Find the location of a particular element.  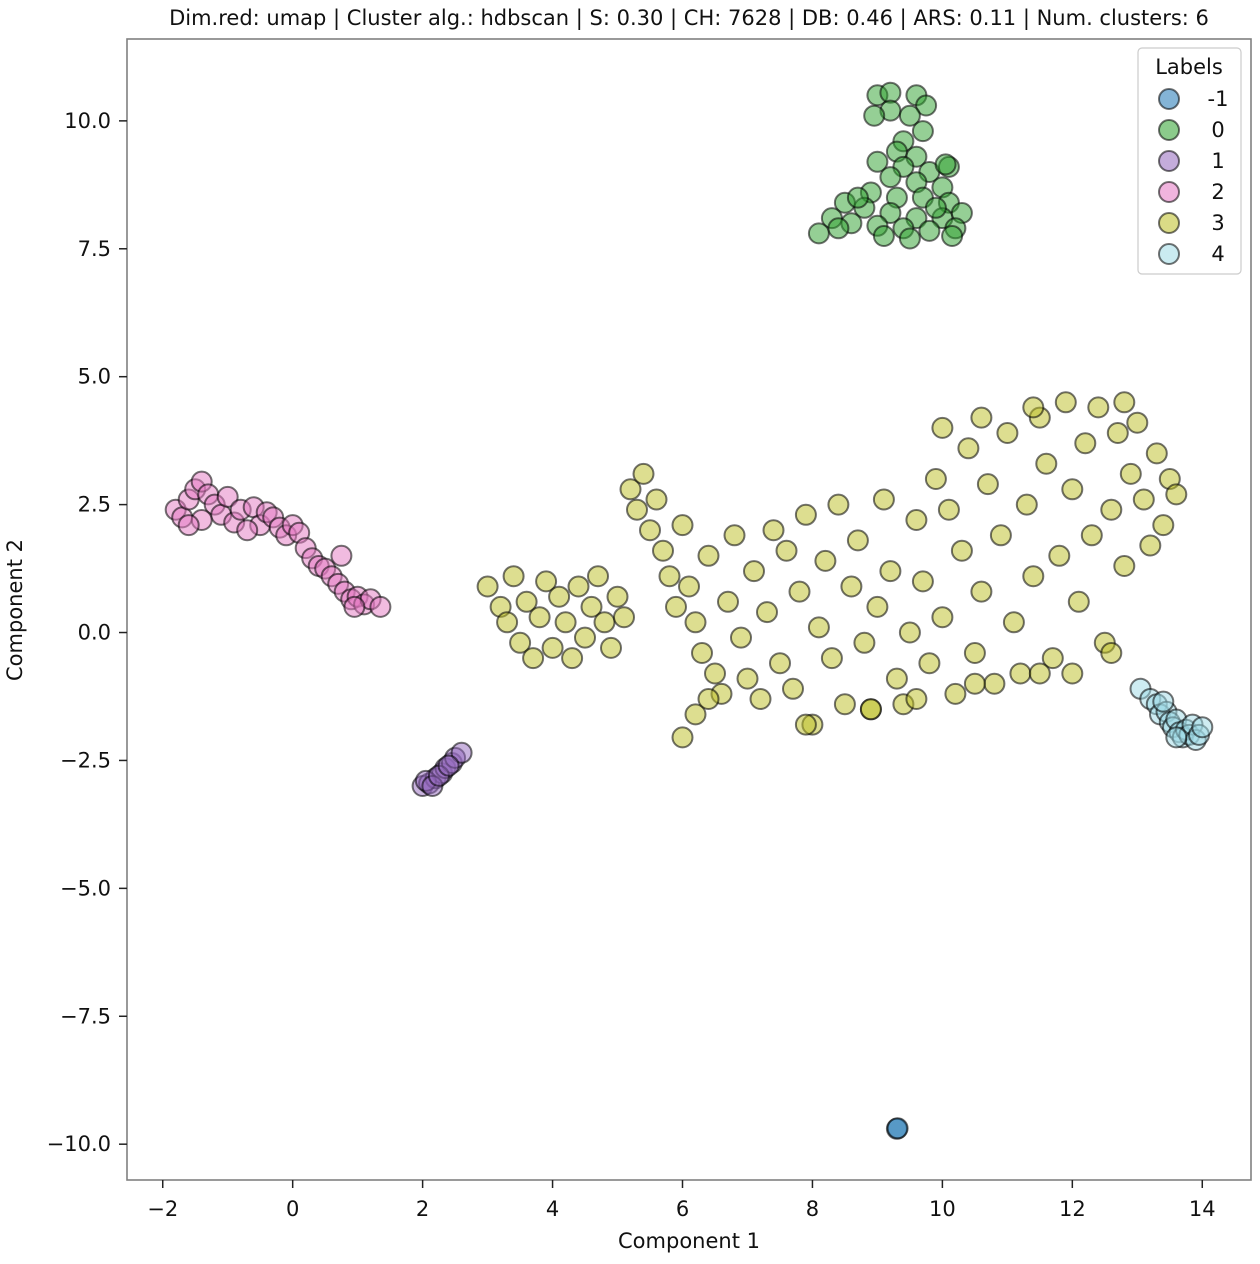

x-axis-label: Component 1 is located at coordinates (689, 1241).